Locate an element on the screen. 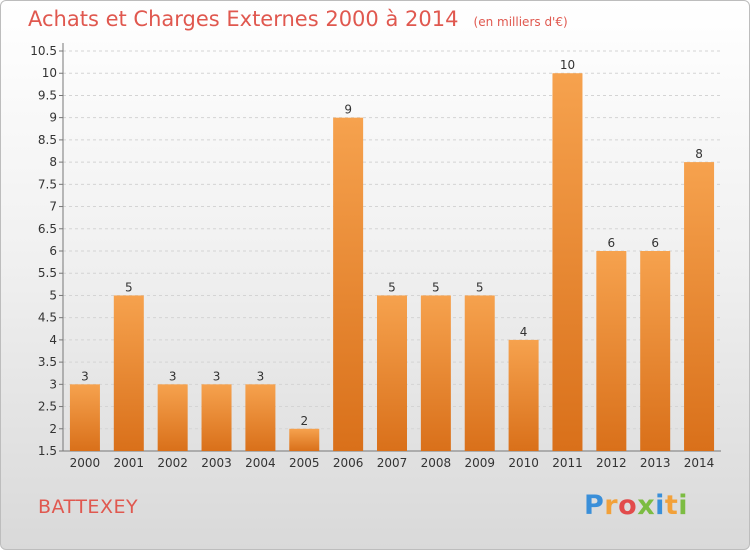 Image resolution: width=750 pixels, height=550 pixels. bar-value-label: 10 is located at coordinates (567, 65).